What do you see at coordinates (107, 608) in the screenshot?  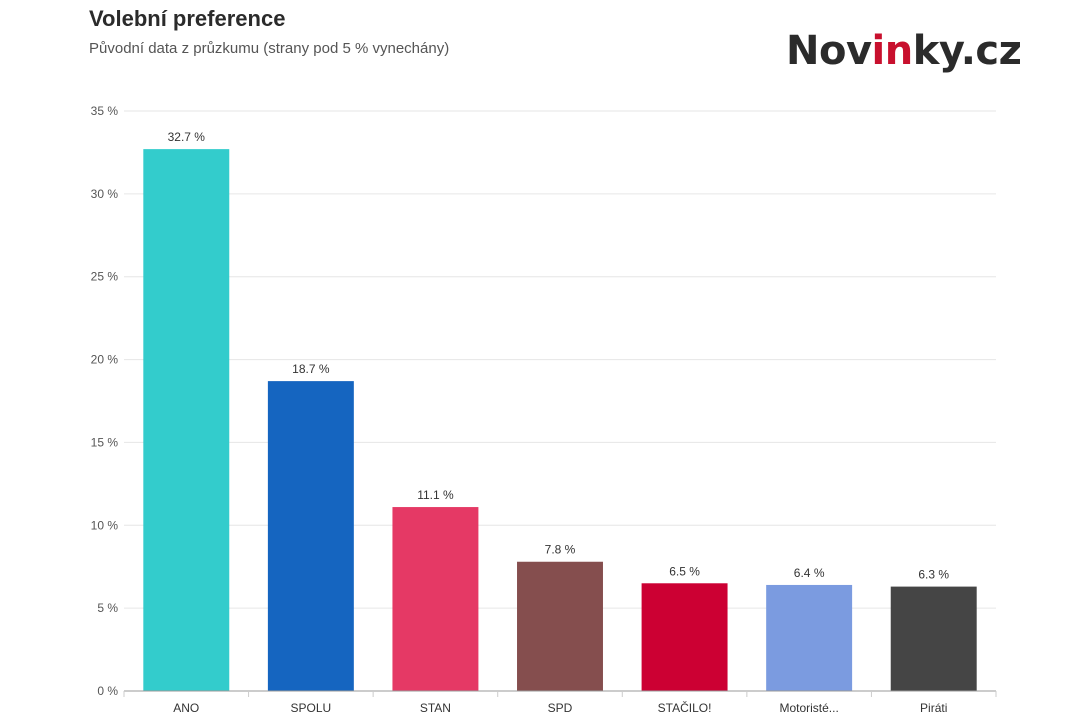 I see `y-tick-label: 5 %` at bounding box center [107, 608].